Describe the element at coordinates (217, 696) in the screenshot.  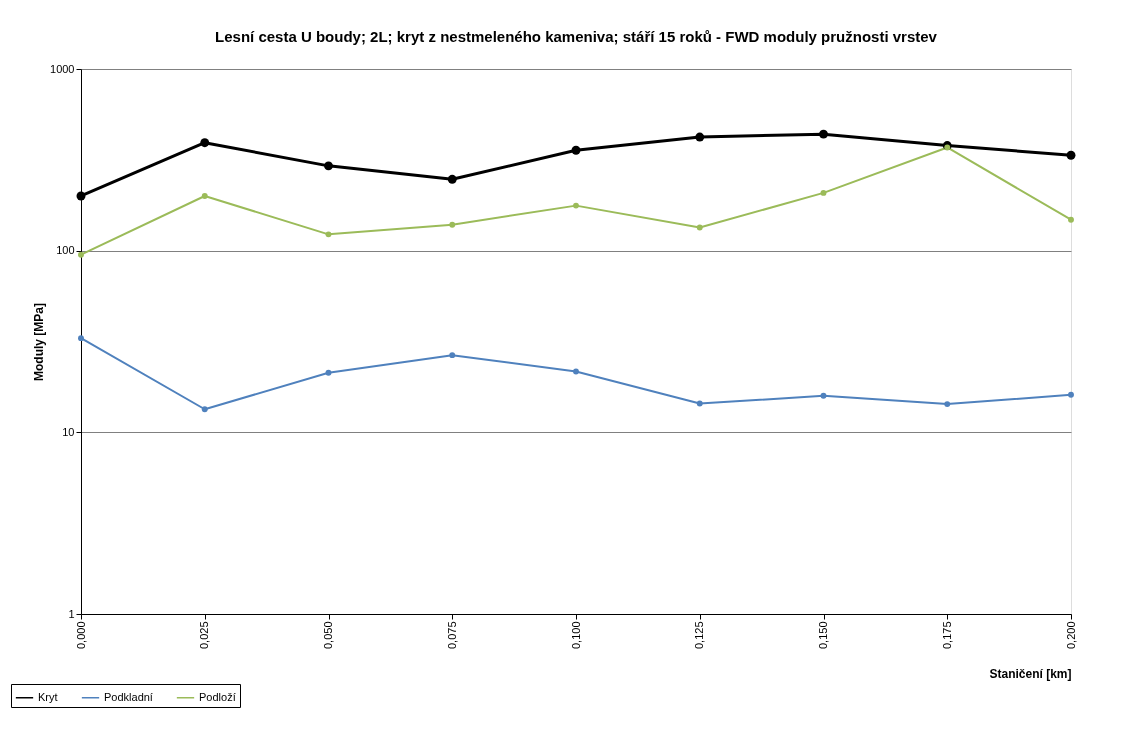
I see `legend-label: Podloží` at that location.